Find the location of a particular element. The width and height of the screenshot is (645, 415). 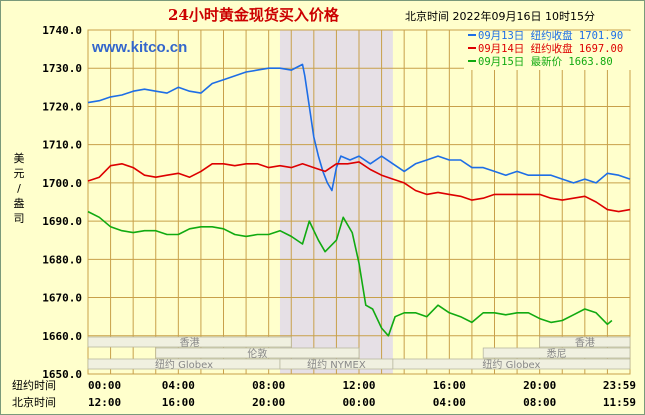

legend-entry: 09月15日 最新价 1663.80 is located at coordinates (545, 61).